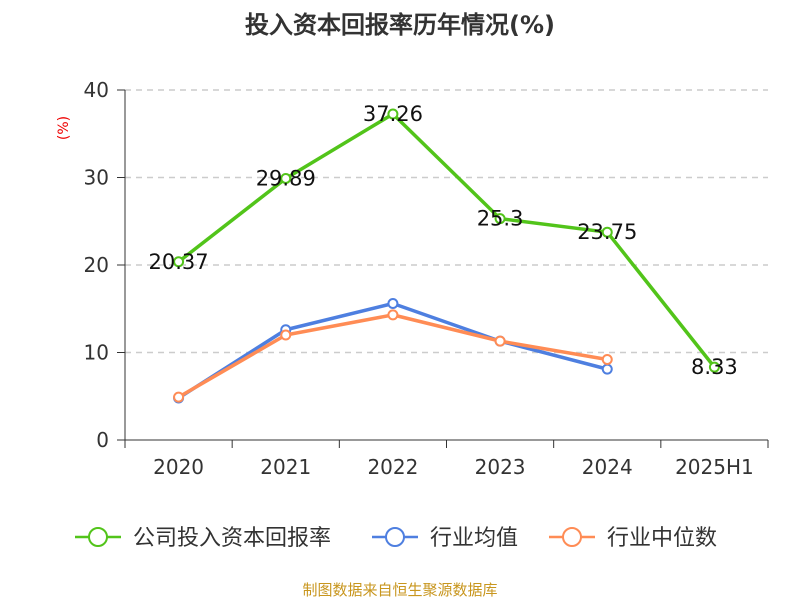 This screenshot has height=604, width=800. Describe the element at coordinates (64, 128) in the screenshot. I see `y-axis-label: (%)` at that location.